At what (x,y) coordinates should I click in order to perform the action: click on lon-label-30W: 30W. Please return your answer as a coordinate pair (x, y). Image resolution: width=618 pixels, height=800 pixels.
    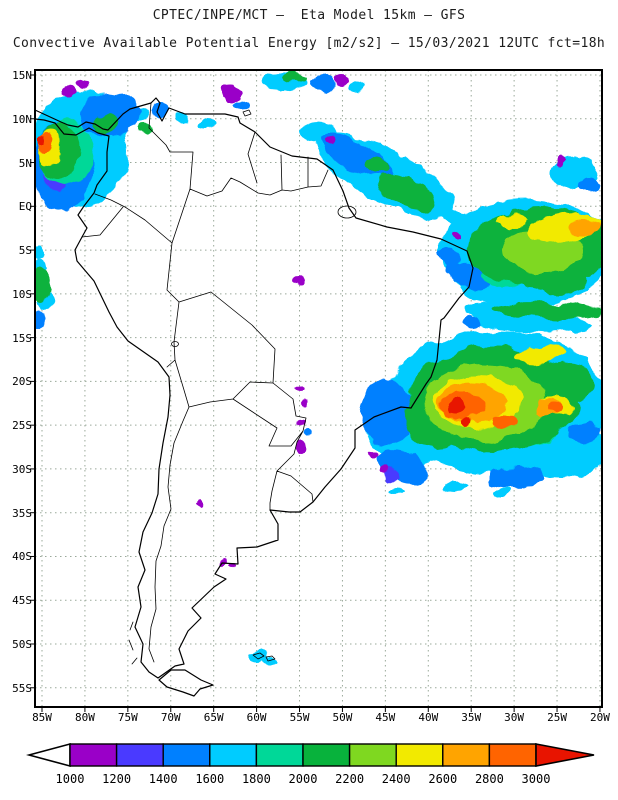
    Looking at the image, I should click on (514, 717).